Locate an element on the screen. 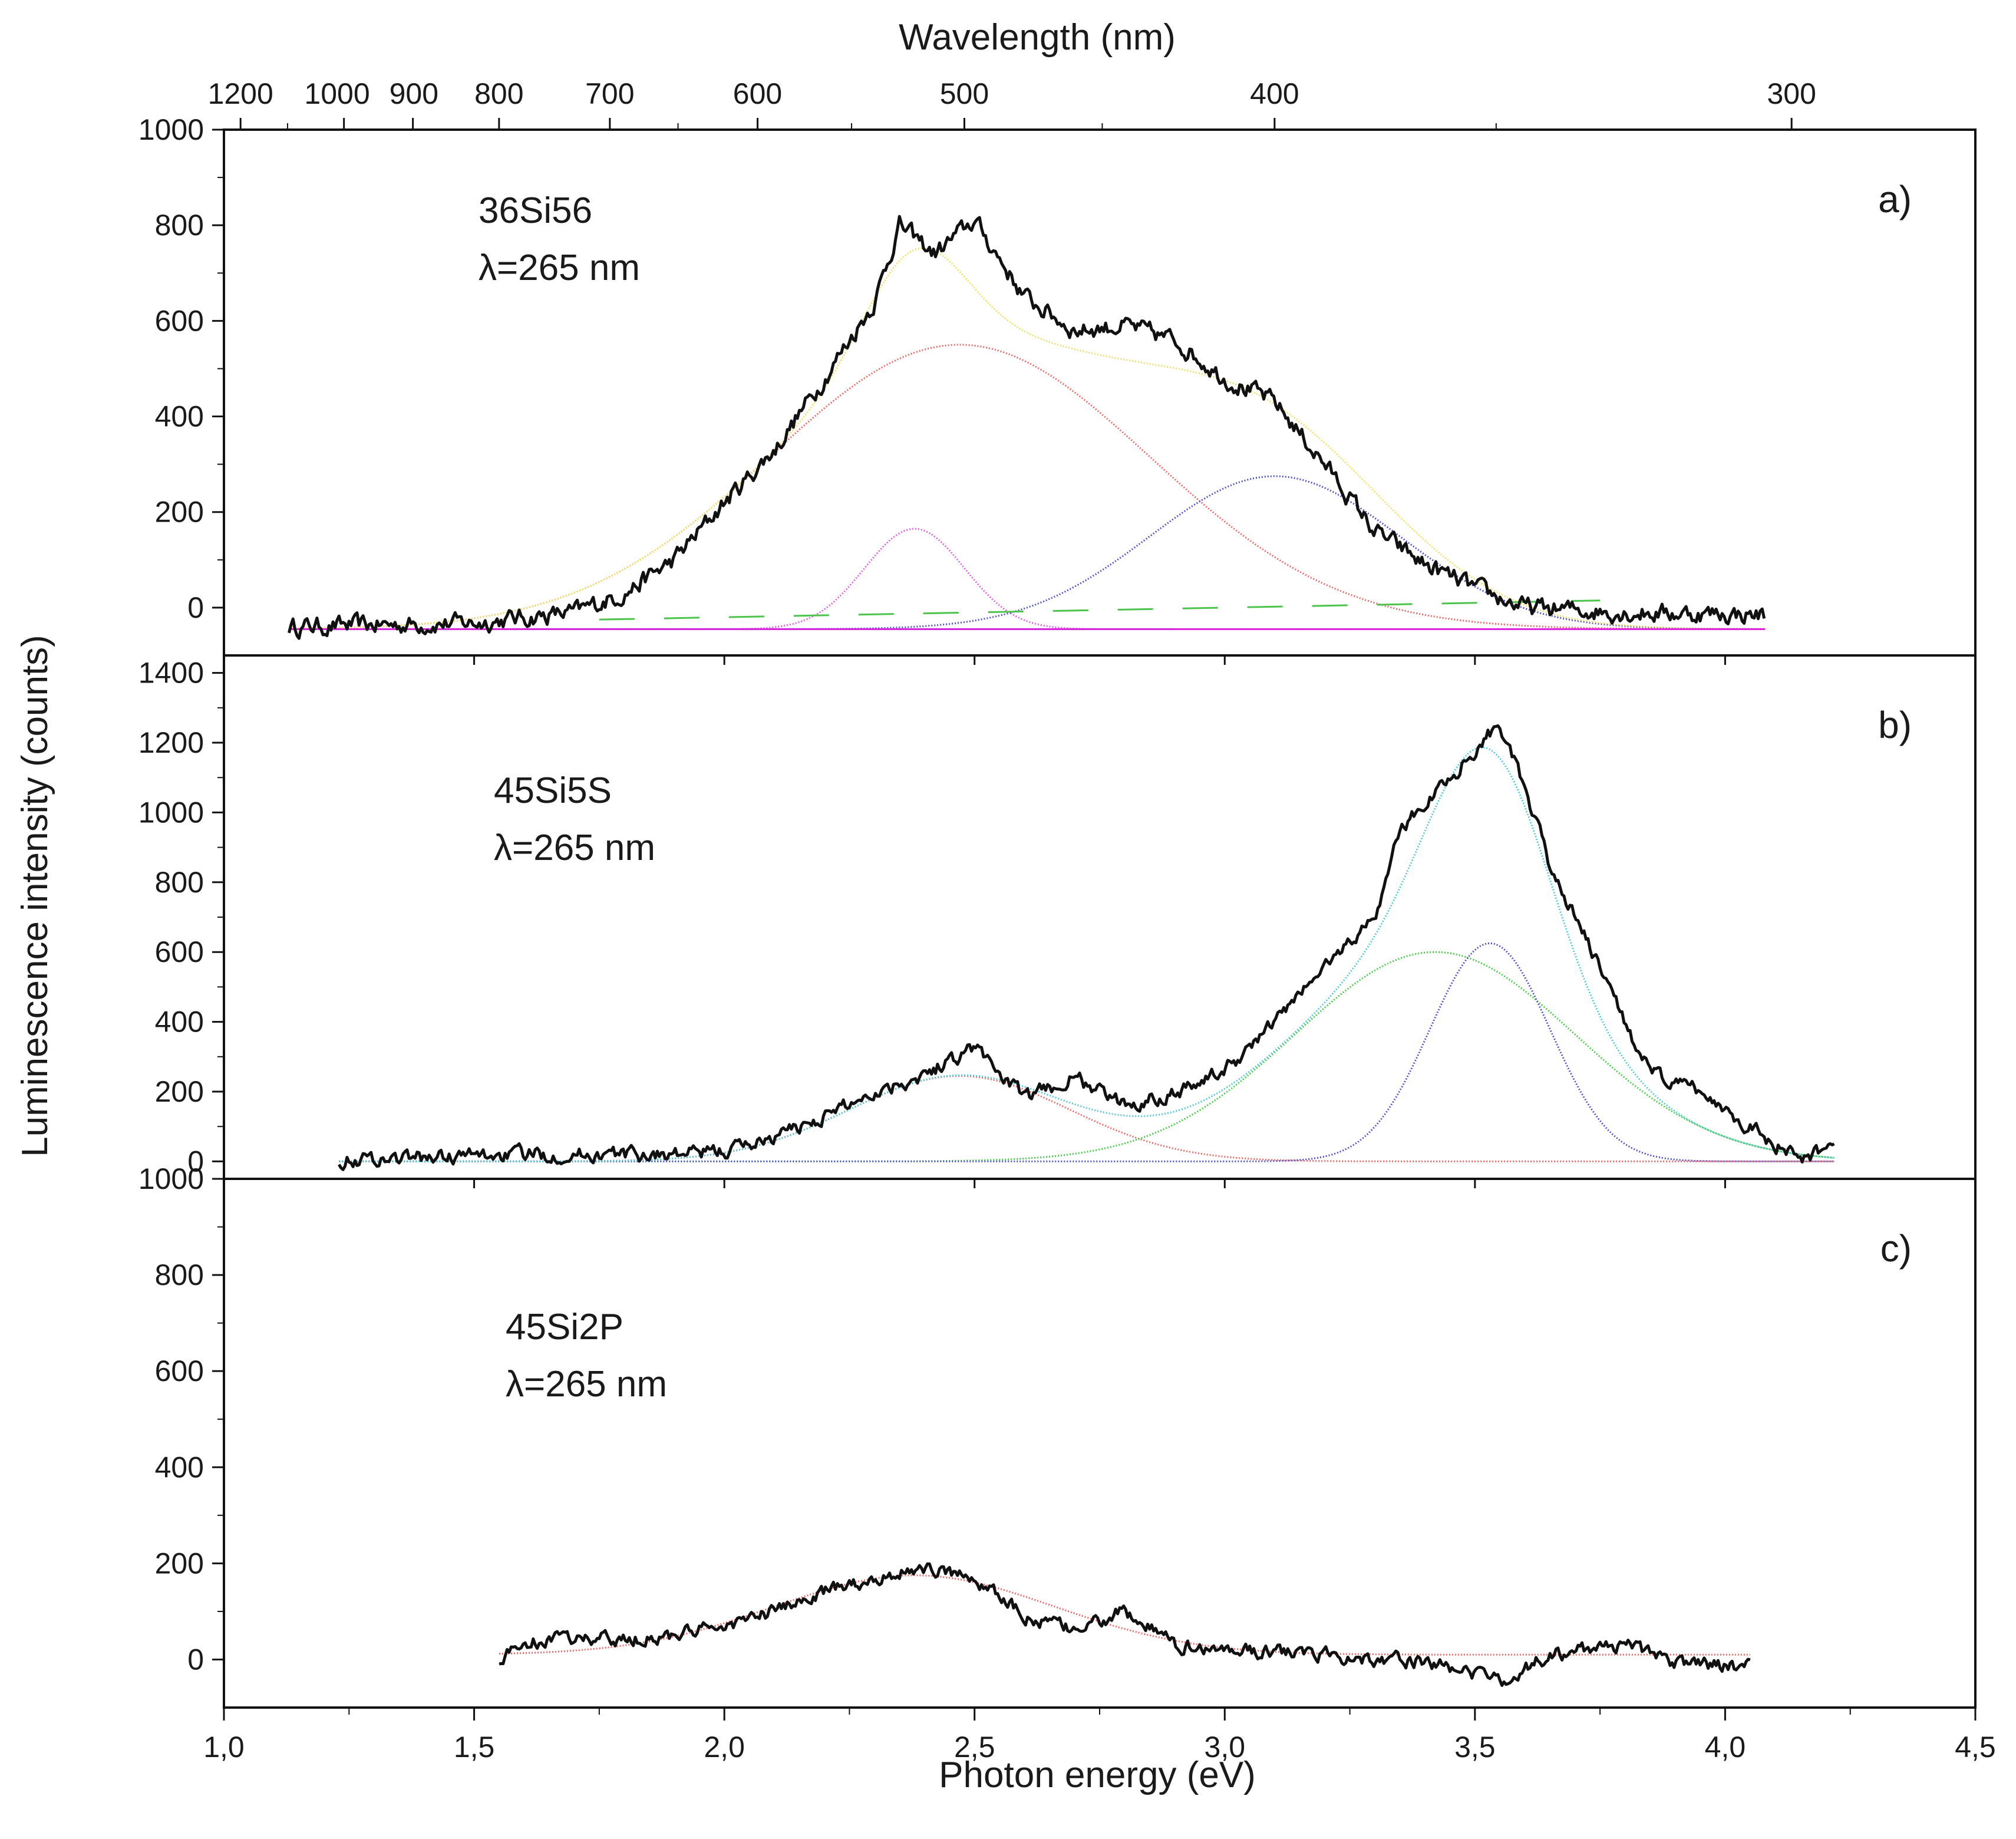 The height and width of the screenshot is (1839, 2016). x-tick-label: 2,5 is located at coordinates (975, 1747).